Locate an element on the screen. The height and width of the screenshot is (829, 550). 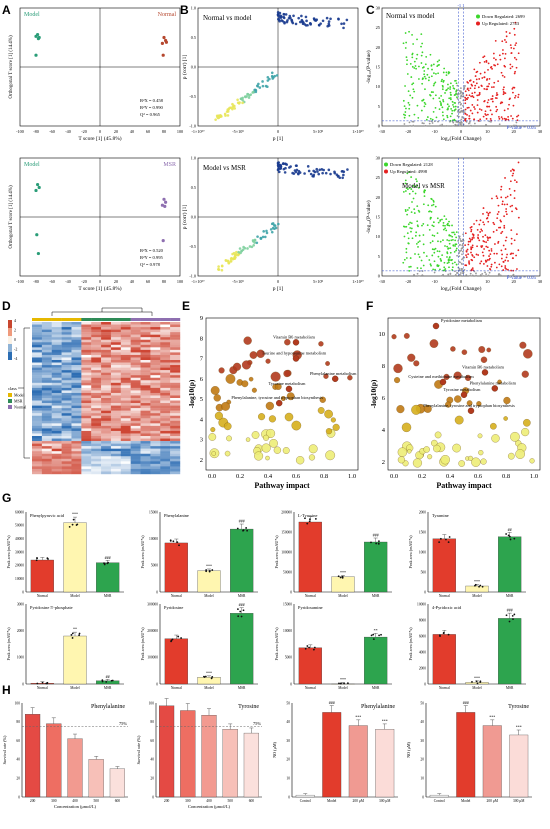
pathway-xlabel: Pathway impact is located at coordinates (464, 485).